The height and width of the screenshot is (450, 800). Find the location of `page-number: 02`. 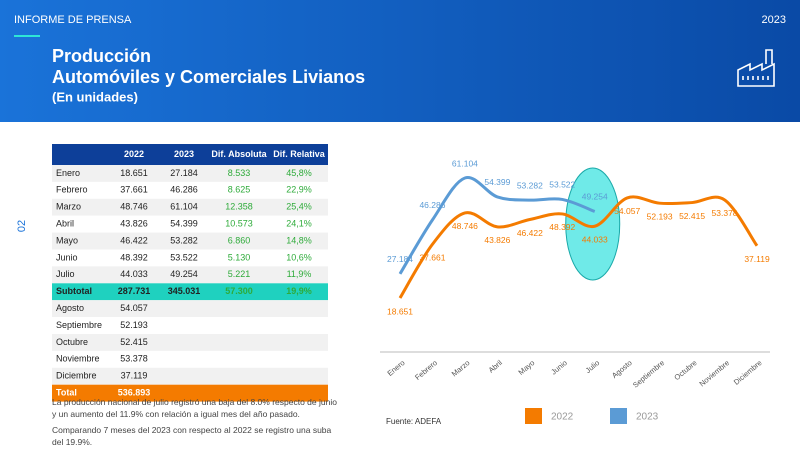

page-number: 02 is located at coordinates (22, 226).